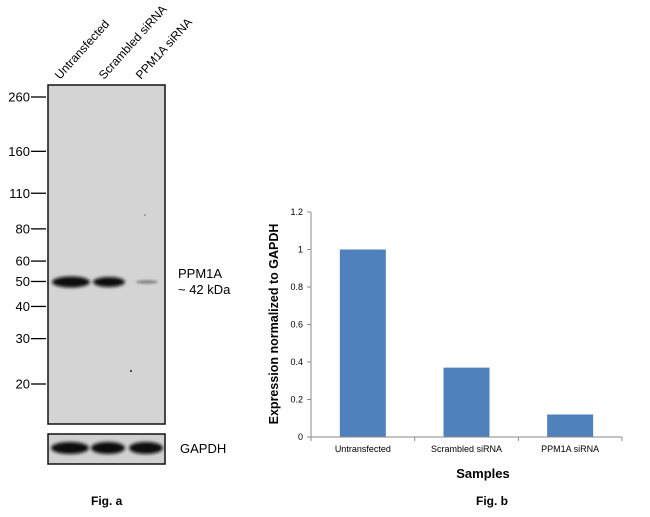 Image resolution: width=650 pixels, height=517 pixels. Describe the element at coordinates (146, 448) in the screenshot. I see `gapdh-band-ppm1a-sirna` at that location.